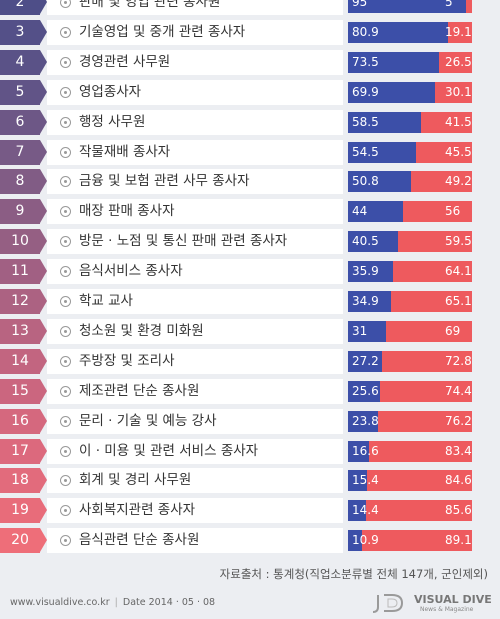 The image size is (500, 619). I want to click on chart-row: 17 이 · 미용 및 관련 서비스 종사자 16.6 83.4, so click(250, 451).